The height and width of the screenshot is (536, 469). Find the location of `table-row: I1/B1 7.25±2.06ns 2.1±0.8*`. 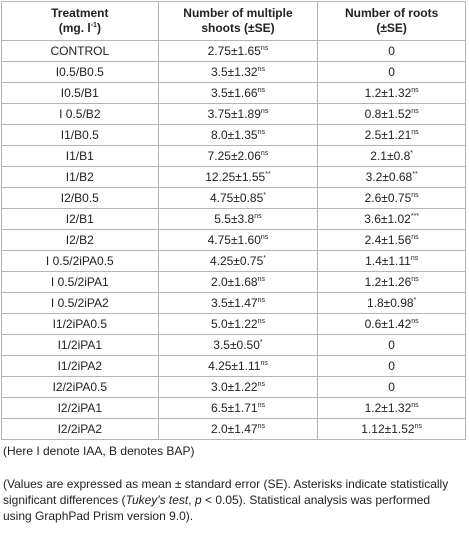

table-row: I1/B1 7.25±2.06ns 2.1±0.8* is located at coordinates (233, 156).